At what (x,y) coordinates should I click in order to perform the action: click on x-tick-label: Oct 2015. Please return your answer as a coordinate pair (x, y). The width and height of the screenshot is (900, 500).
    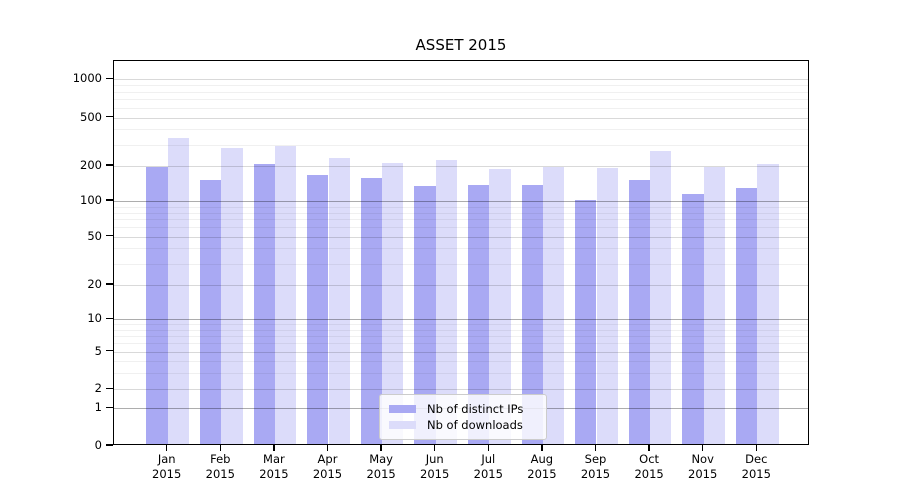
    Looking at the image, I should click on (649, 466).